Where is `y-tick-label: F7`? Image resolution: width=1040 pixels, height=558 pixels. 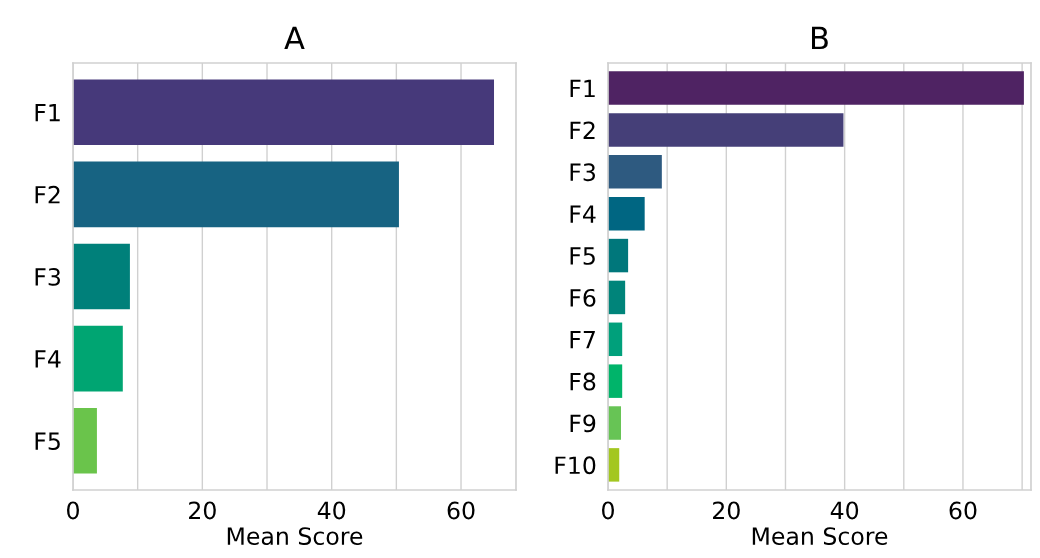
y-tick-label: F7 is located at coordinates (582, 340).